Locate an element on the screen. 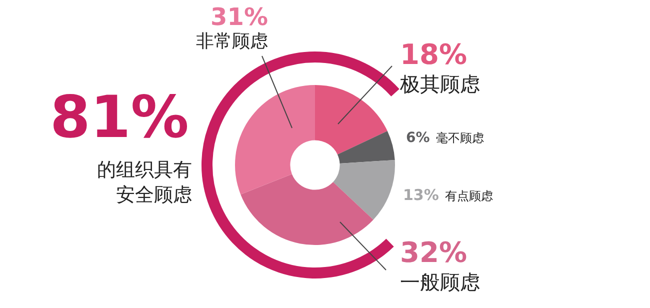 Image resolution: width=650 pixels, height=308 pixels. slice-label: 一般顾虑 is located at coordinates (440, 281).